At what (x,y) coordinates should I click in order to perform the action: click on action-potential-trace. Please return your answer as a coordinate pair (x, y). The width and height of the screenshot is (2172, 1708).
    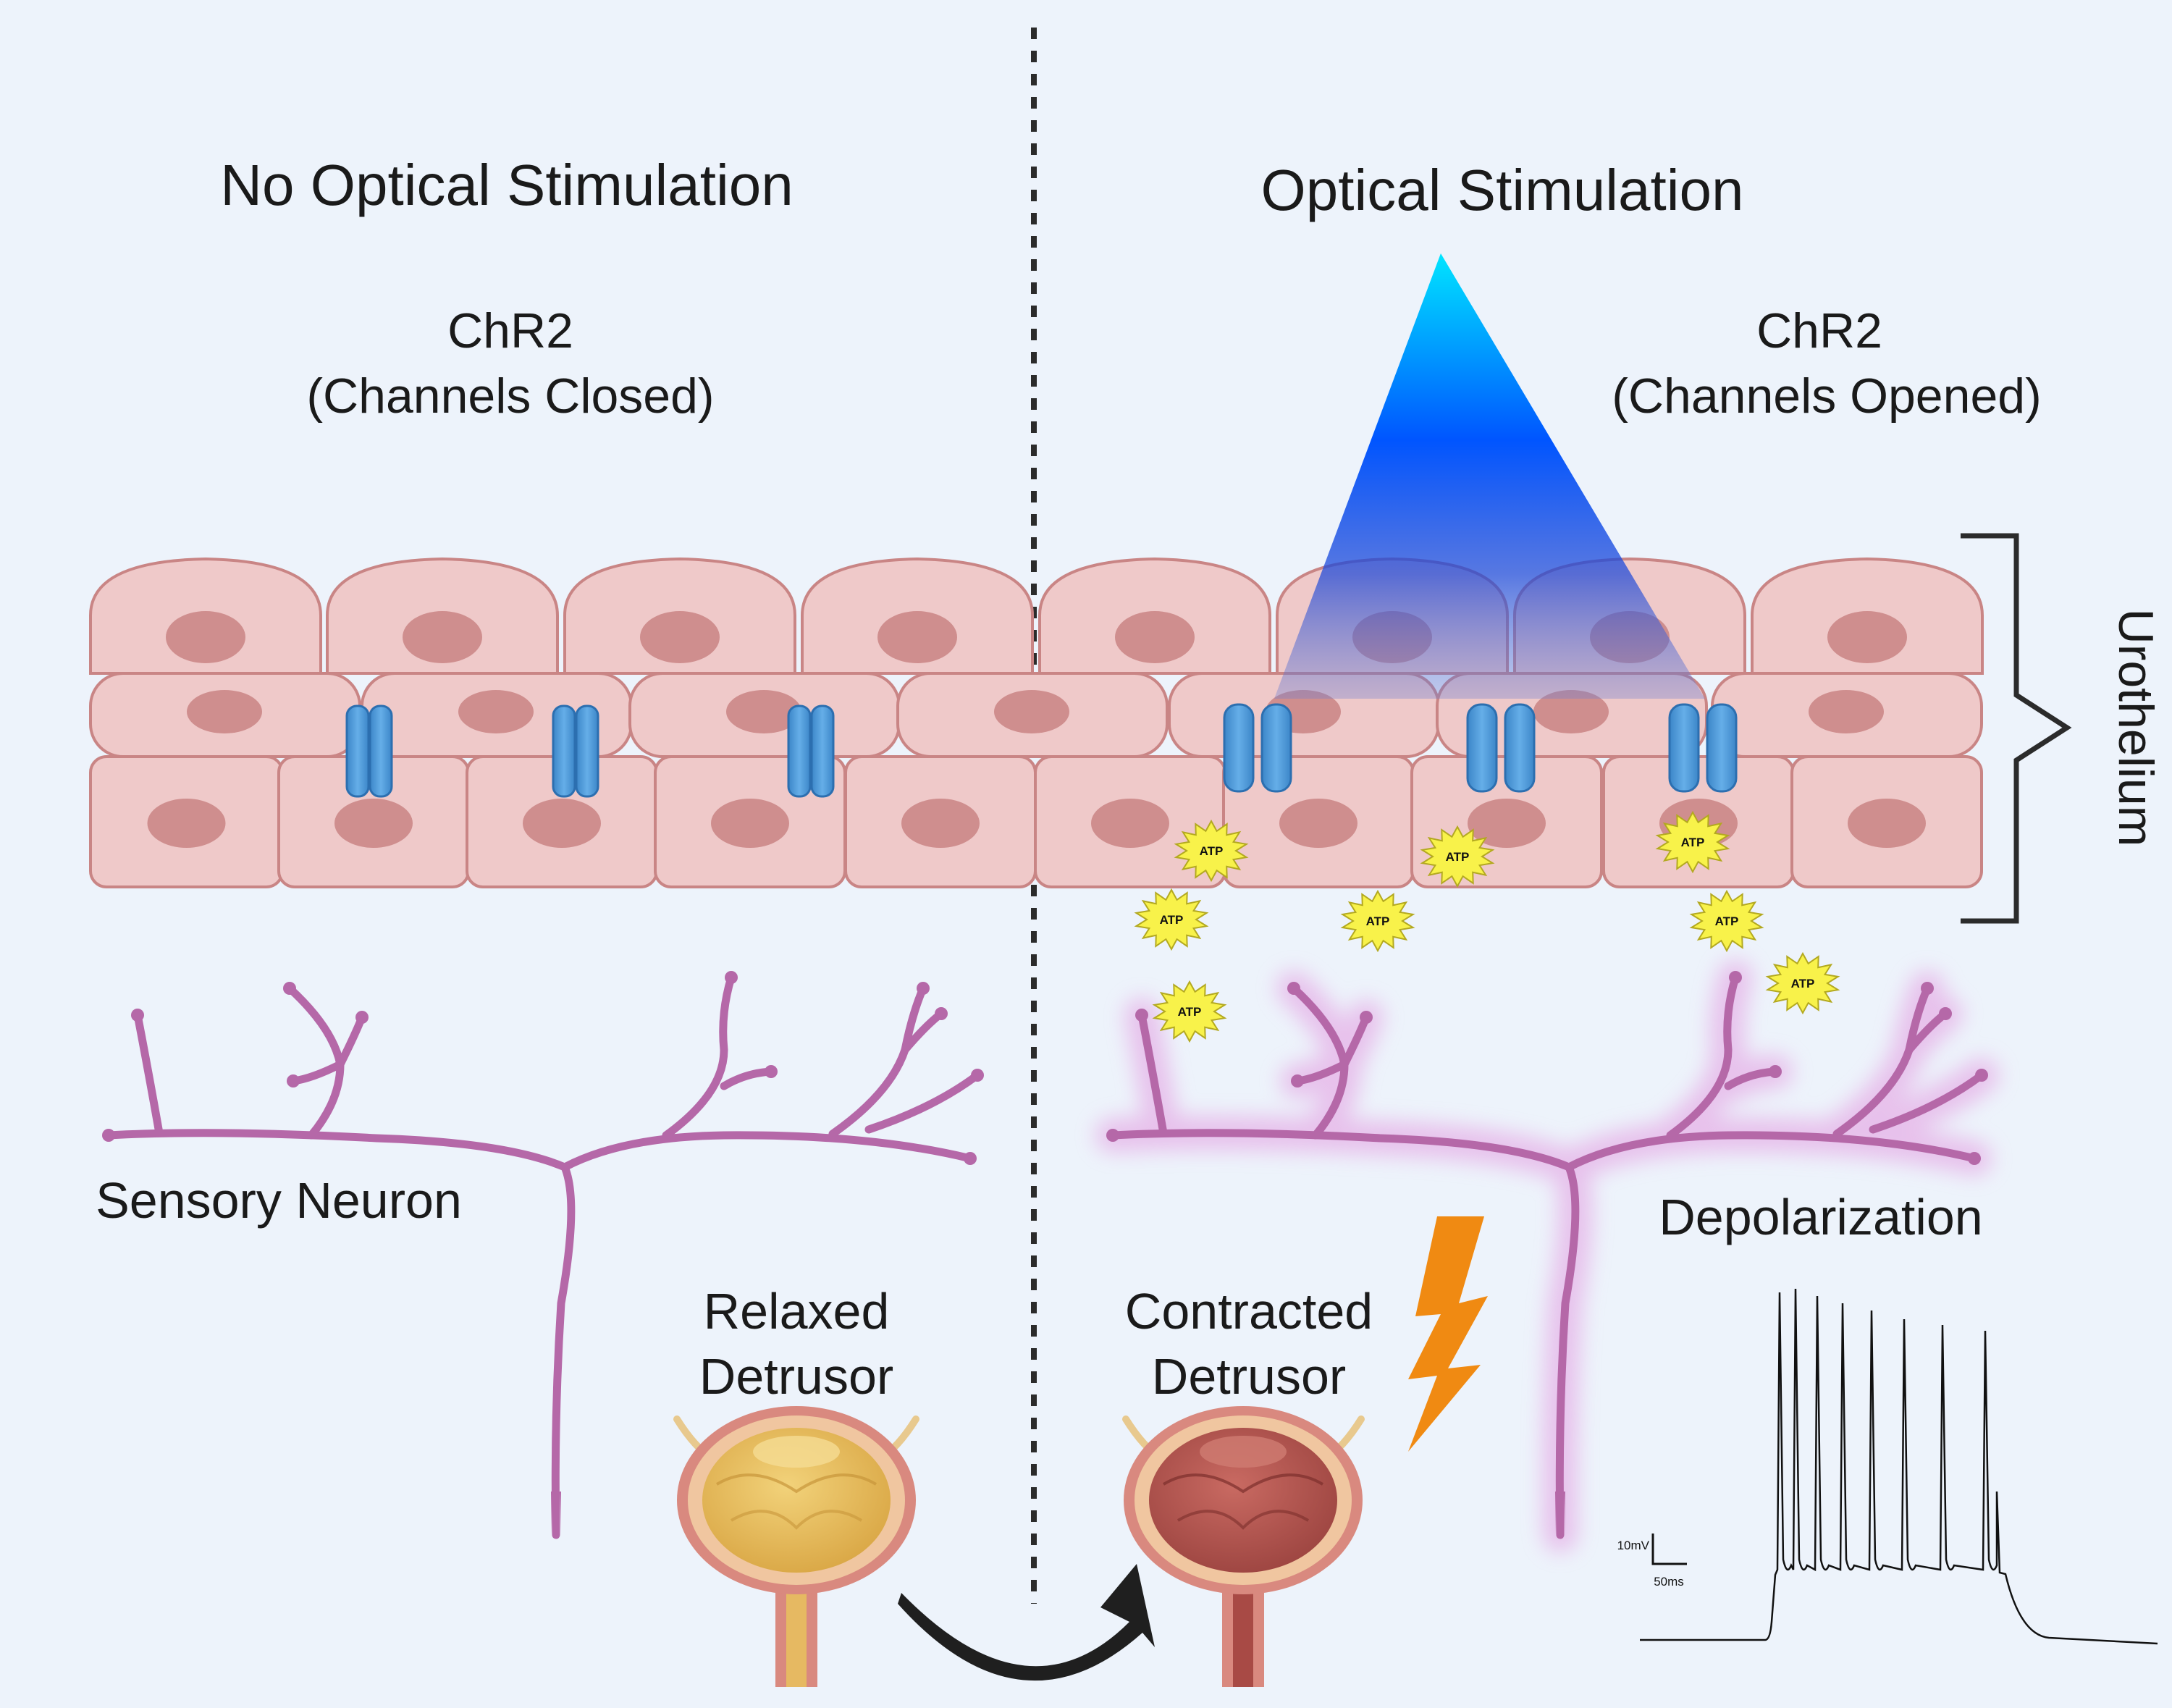
    Looking at the image, I should click on (1899, 1466).